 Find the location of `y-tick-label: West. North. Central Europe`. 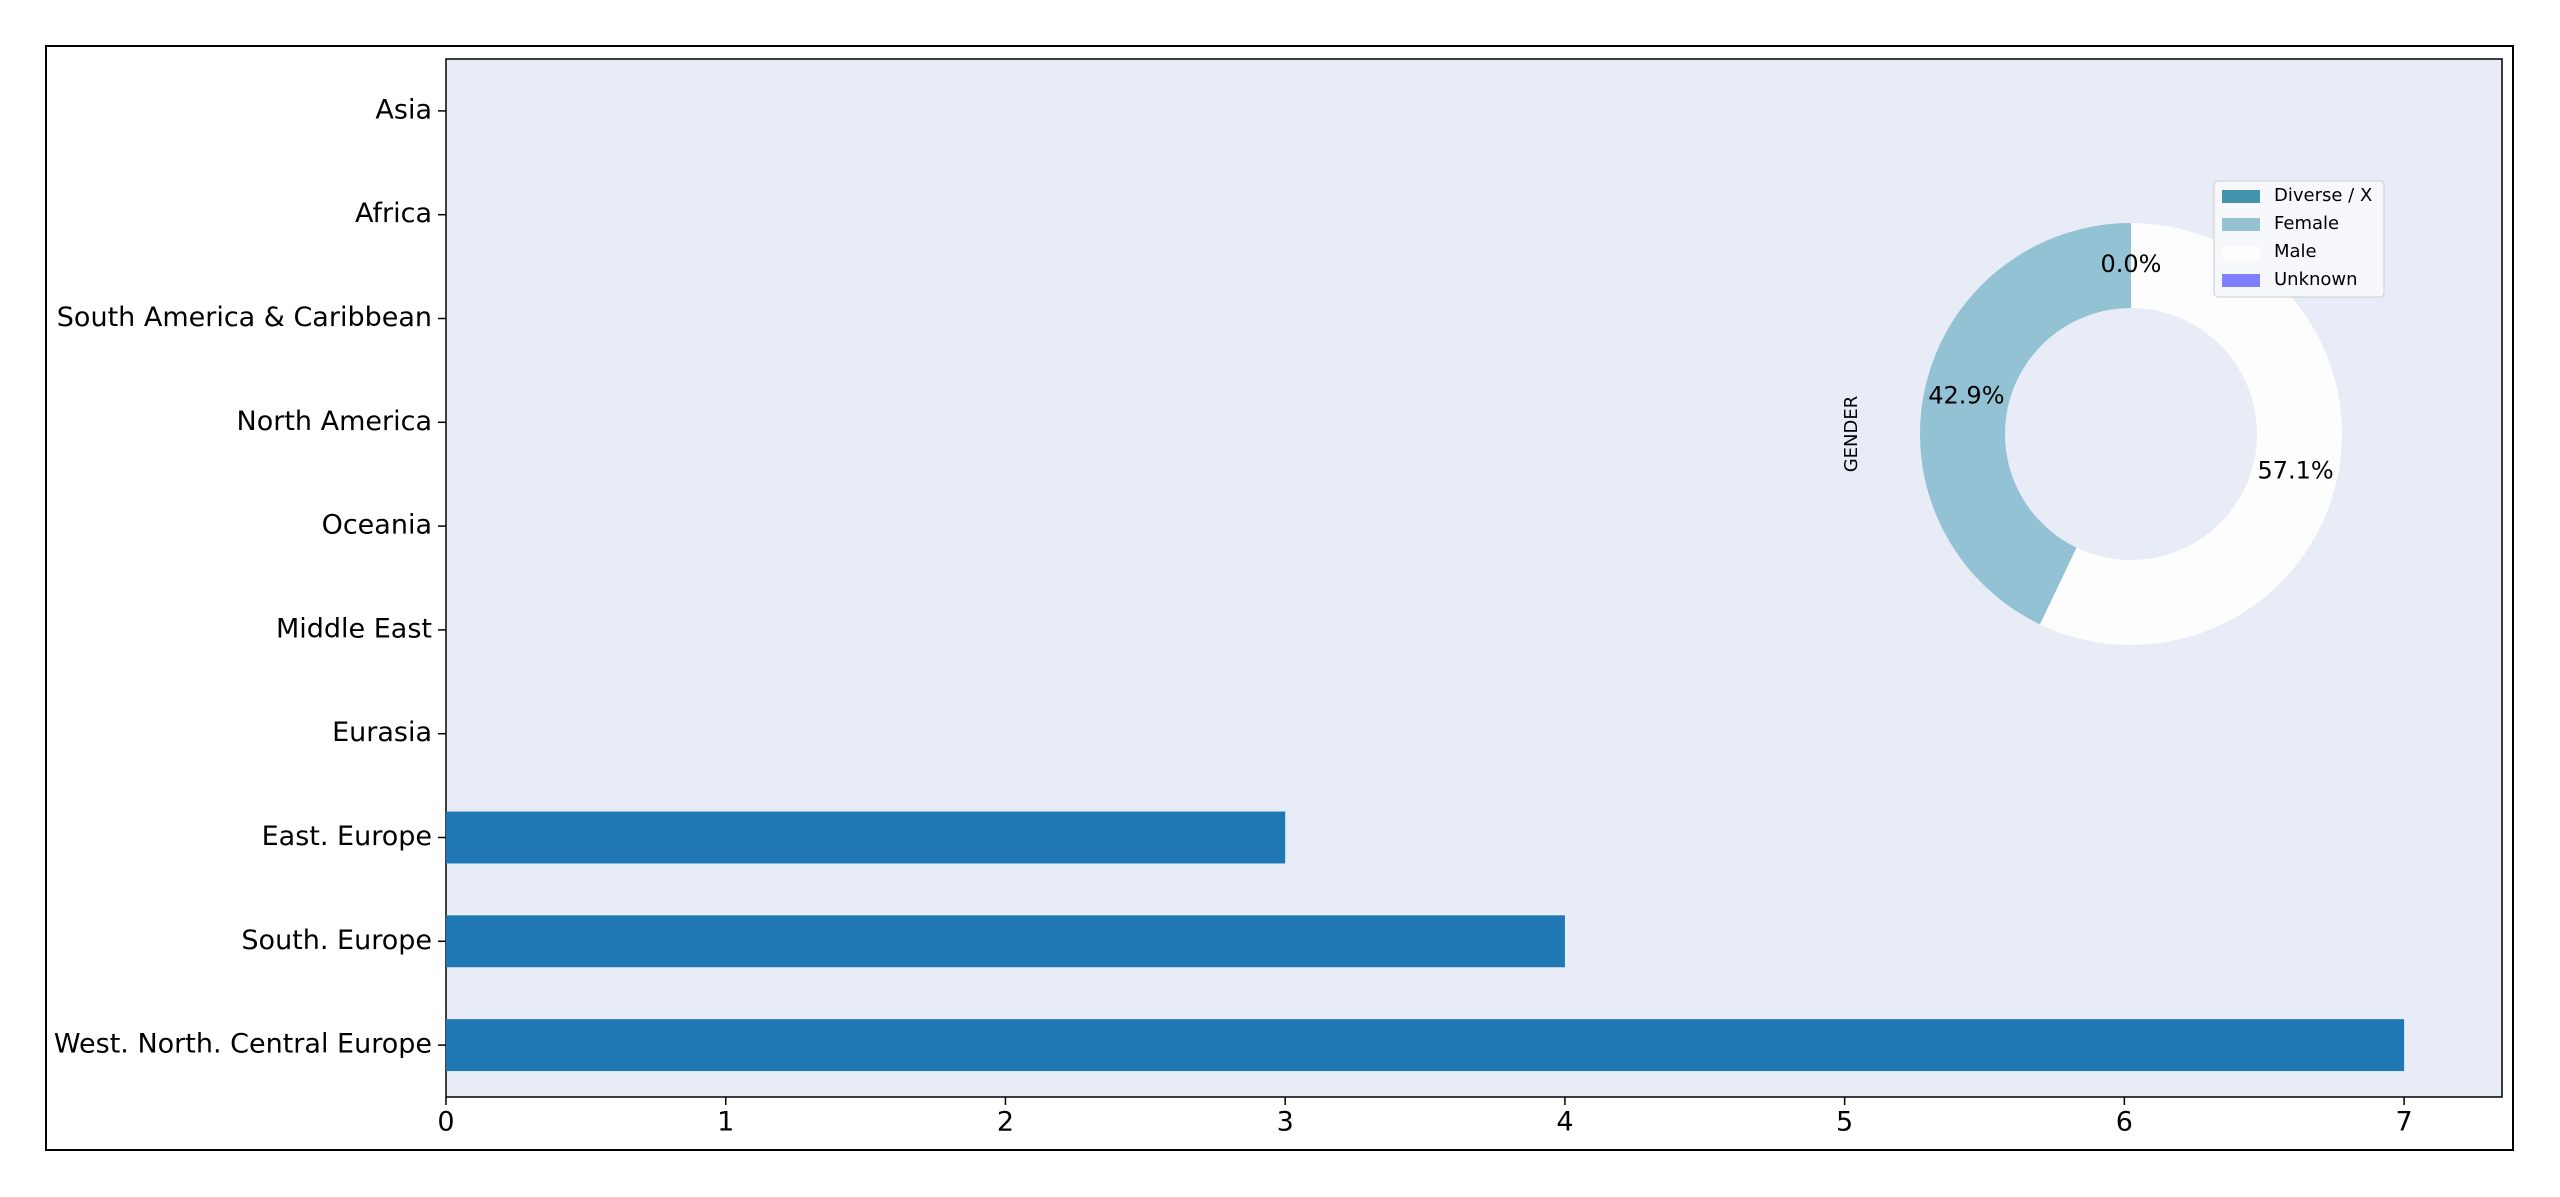

y-tick-label: West. North. Central Europe is located at coordinates (243, 1044).